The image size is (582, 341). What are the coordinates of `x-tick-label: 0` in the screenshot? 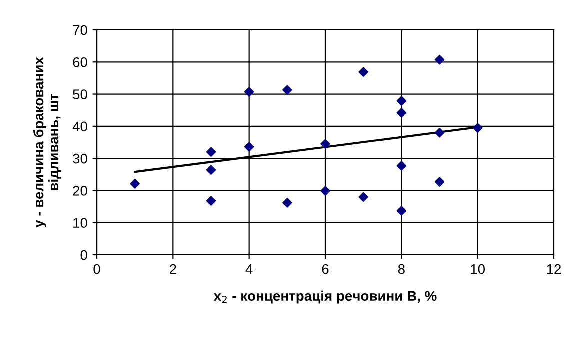 It's located at (97, 269).